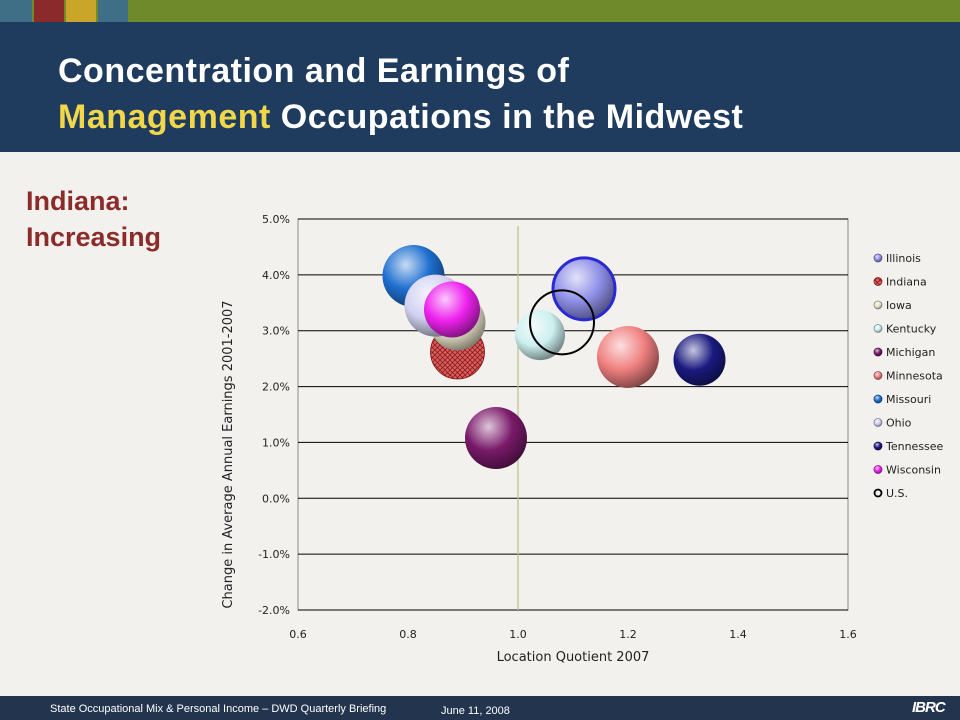 This screenshot has height=720, width=960. Describe the element at coordinates (276, 219) in the screenshot. I see `y-tick-label: 5.0%` at that location.